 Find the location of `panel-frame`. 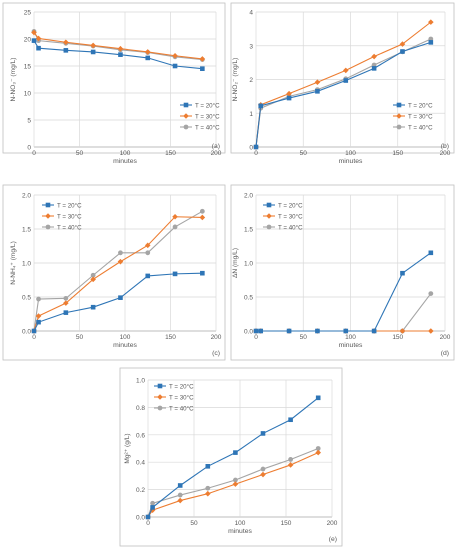

panel-frame is located at coordinates (114, 78).